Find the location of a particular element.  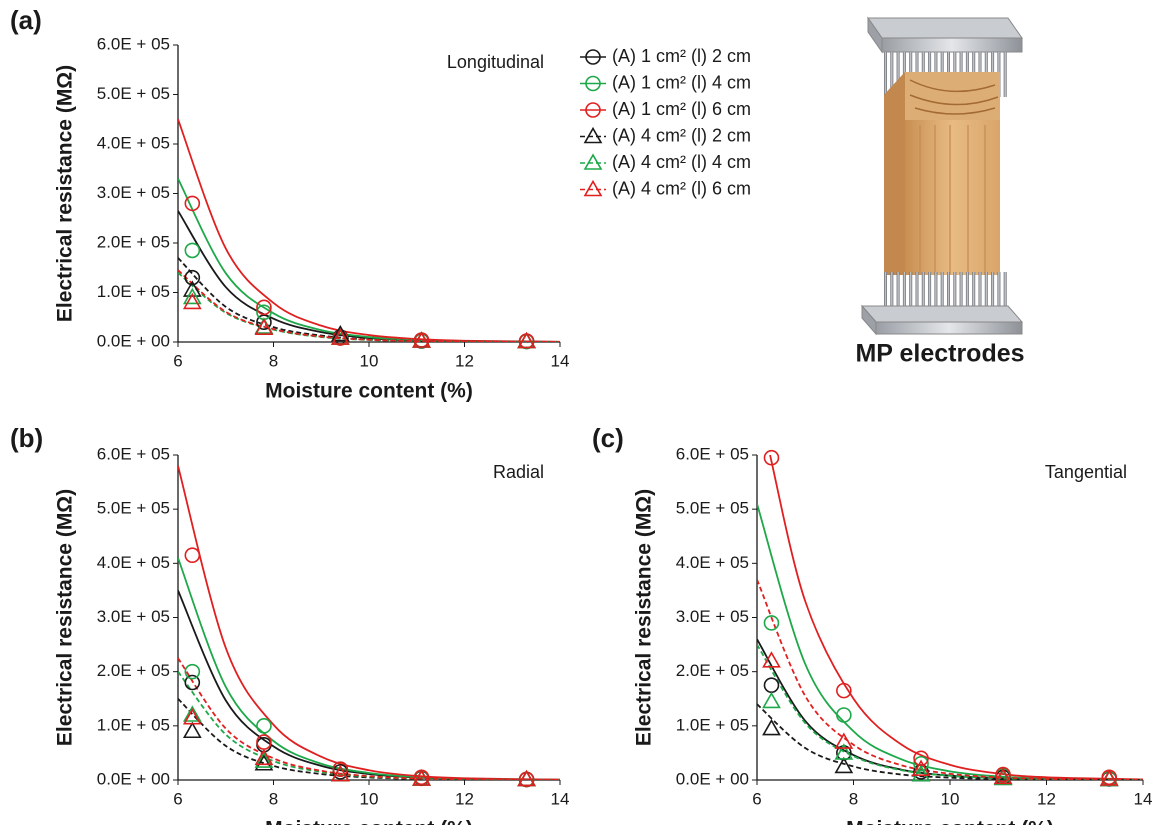

annotation: Longitudinal is located at coordinates (495, 62).